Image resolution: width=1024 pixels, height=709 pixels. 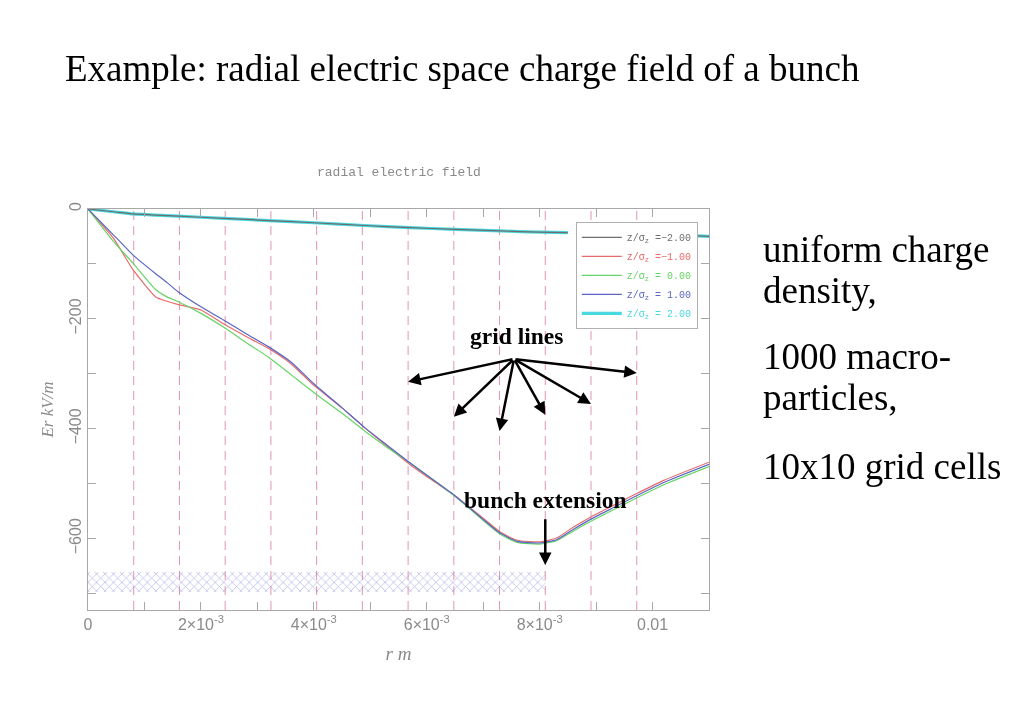 I want to click on x-axis-title: r m, so click(x=398, y=653).